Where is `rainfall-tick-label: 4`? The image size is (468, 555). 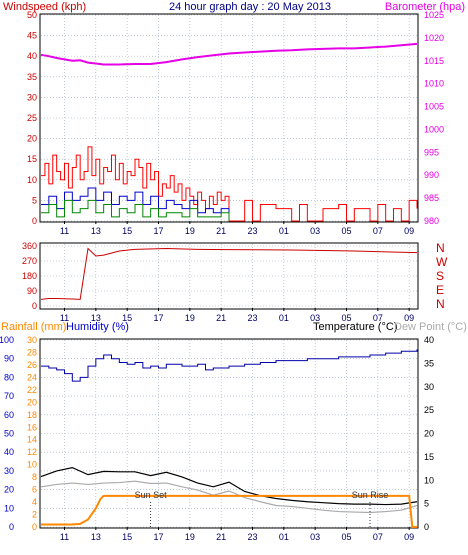
rainfall-tick-label: 4 is located at coordinates (34, 502).